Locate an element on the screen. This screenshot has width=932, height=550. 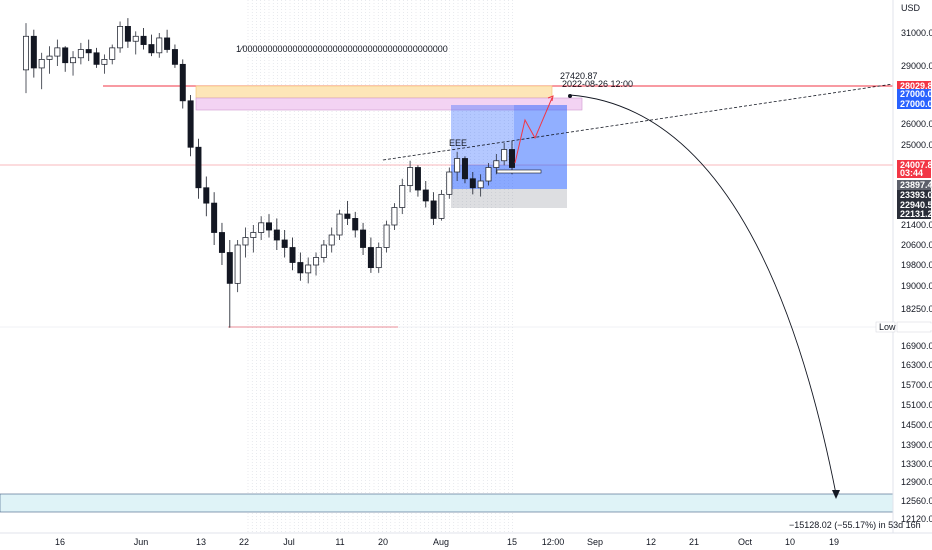
time-tick-label: Oct is located at coordinates (745, 542).